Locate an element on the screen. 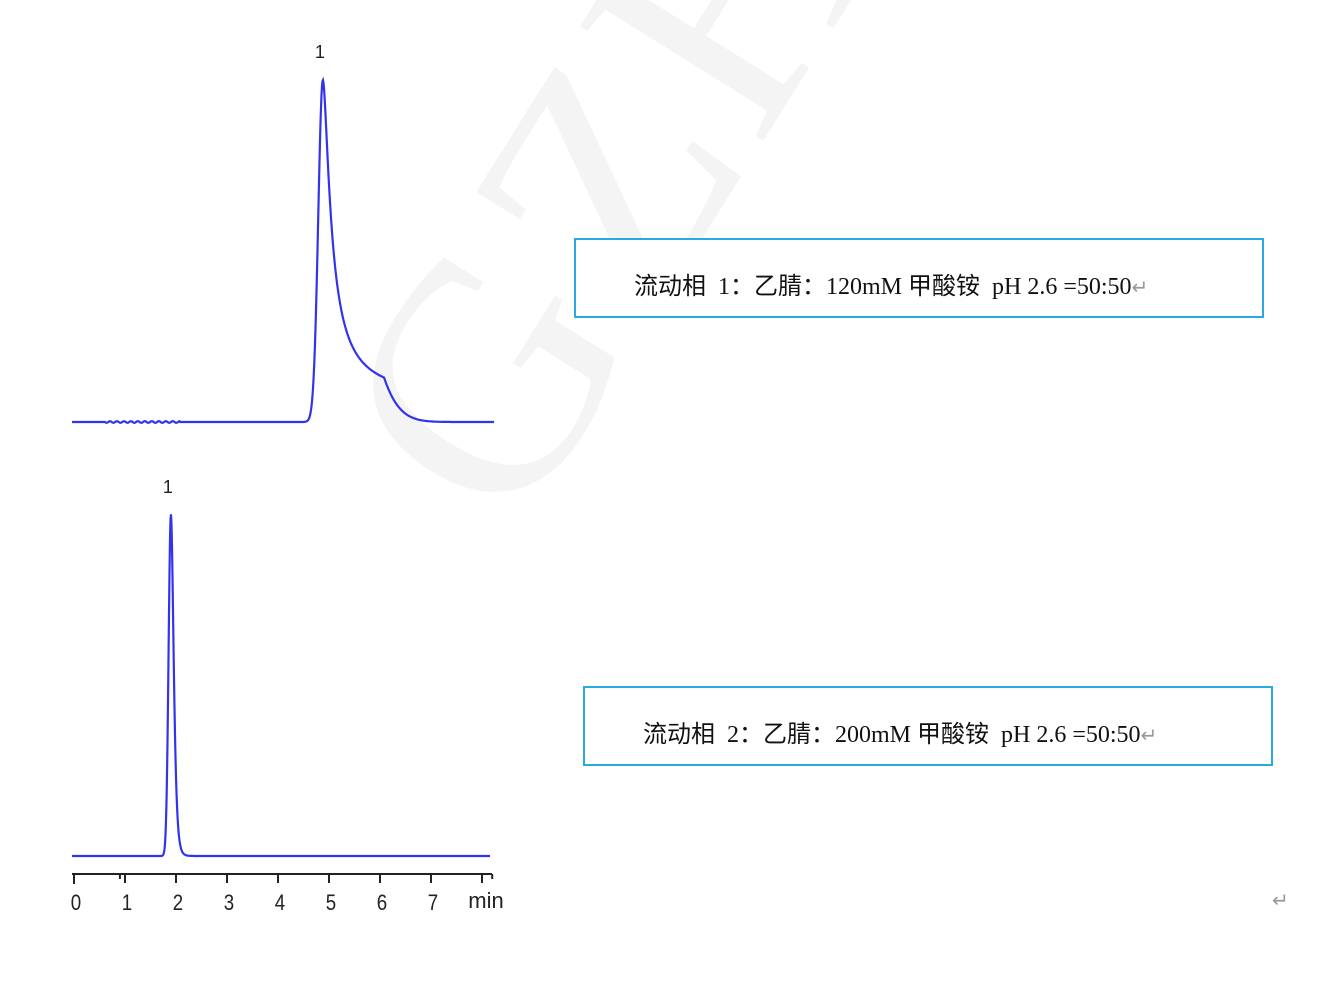 The width and height of the screenshot is (1327, 982). x-tick-label: 0 is located at coordinates (76, 904).